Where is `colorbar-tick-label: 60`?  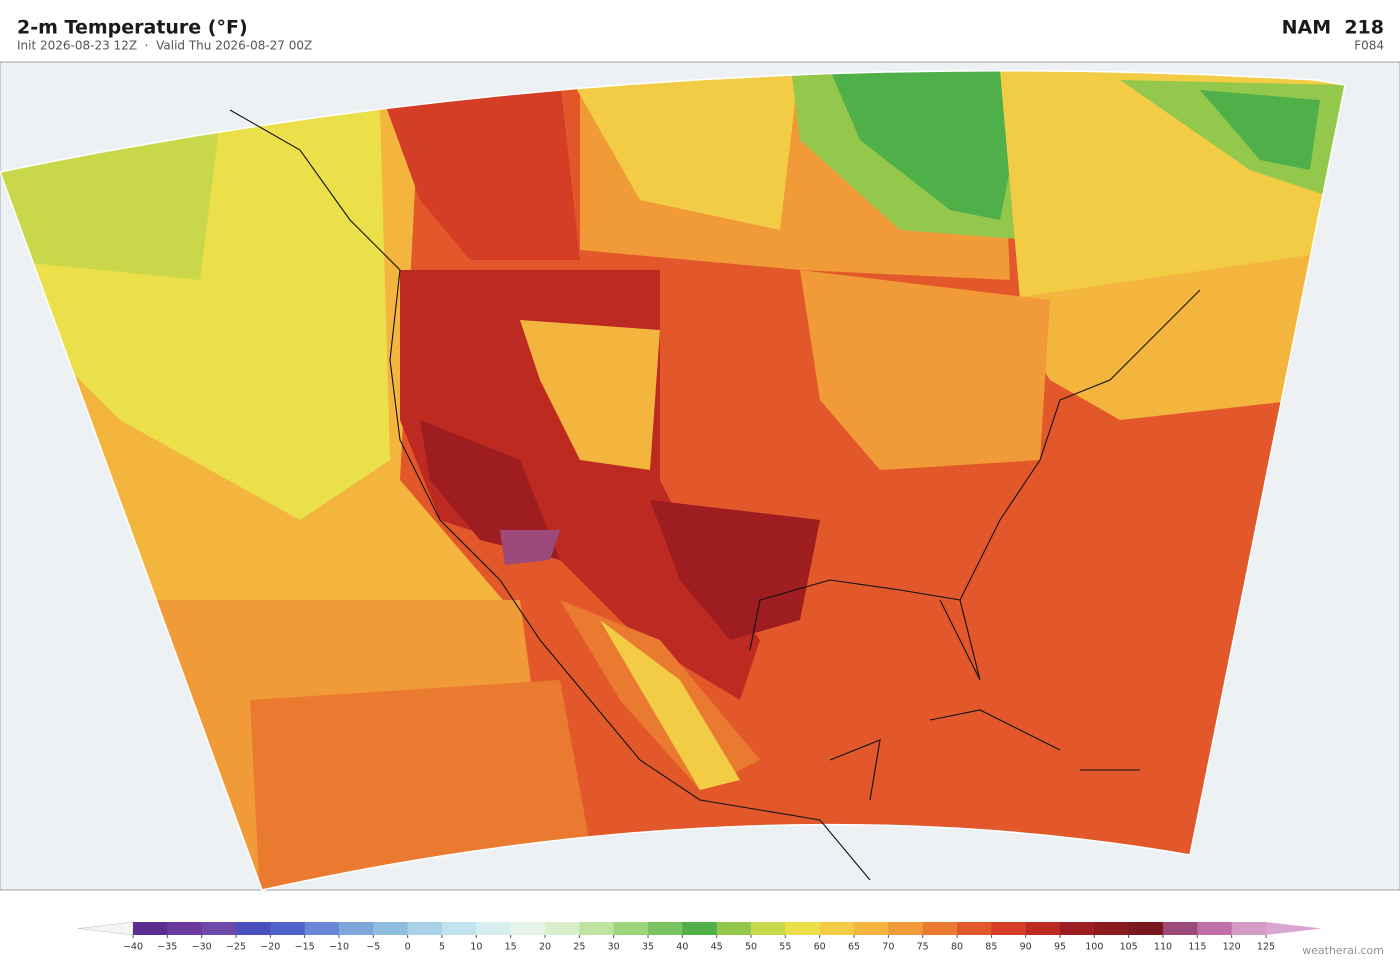
colorbar-tick-label: 60 is located at coordinates (820, 947).